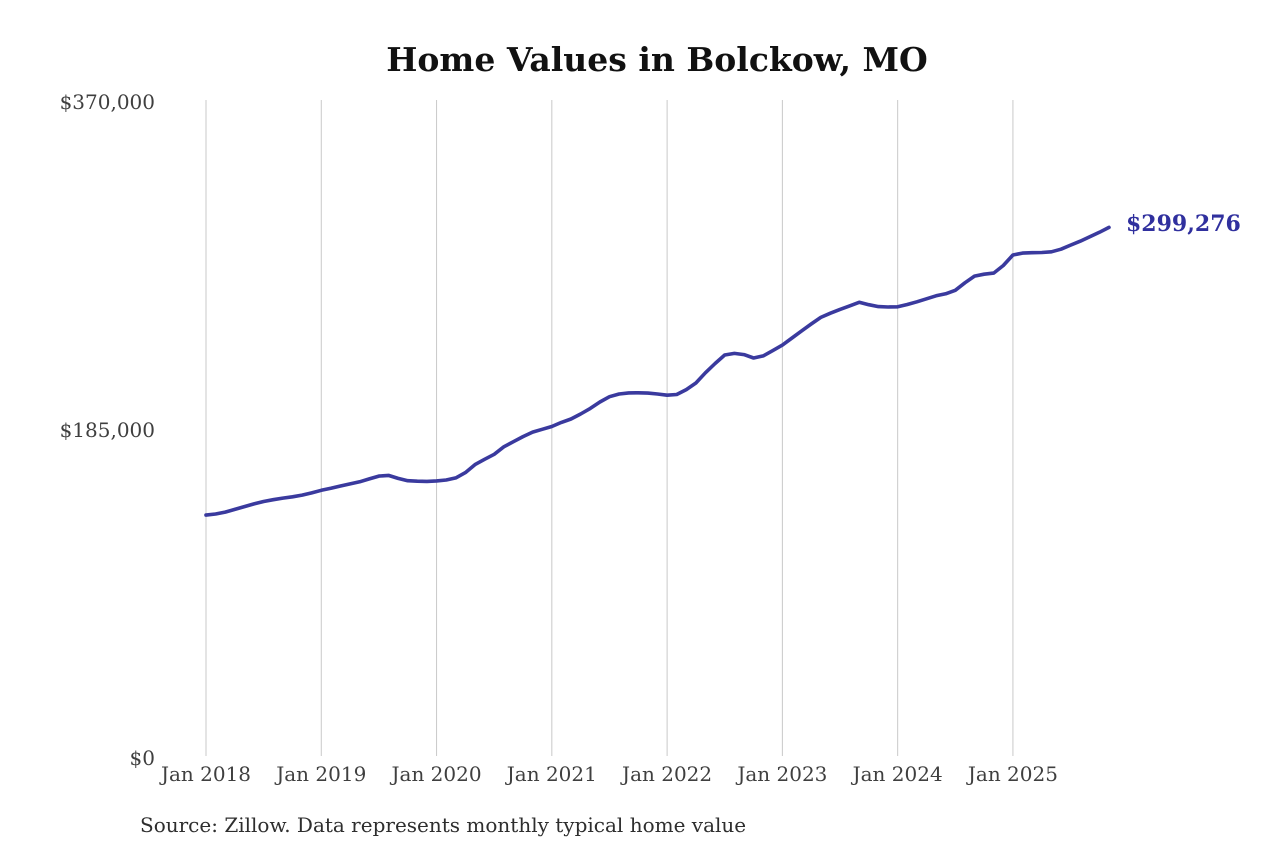 The height and width of the screenshot is (853, 1280). I want to click on y-axis-tick-label: $0, so click(142, 758).